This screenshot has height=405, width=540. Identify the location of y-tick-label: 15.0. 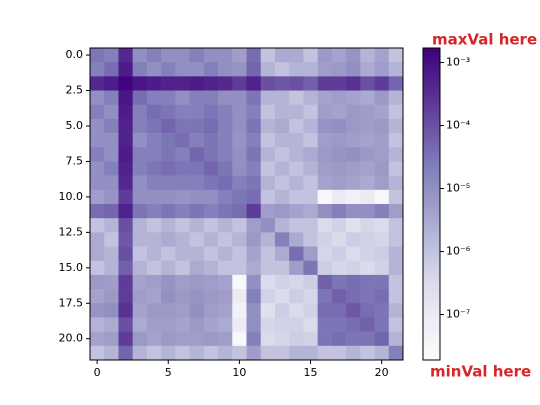
(71, 267).